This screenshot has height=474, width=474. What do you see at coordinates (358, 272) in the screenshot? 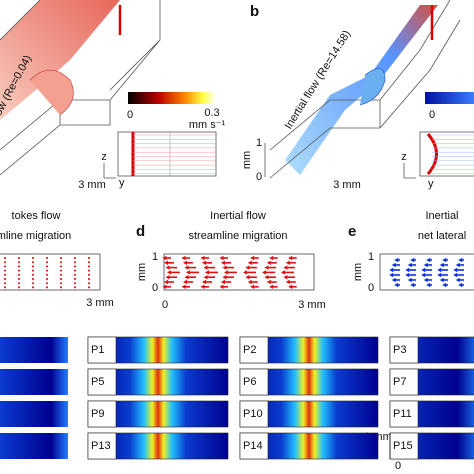
I see `axis-label: mm` at bounding box center [358, 272].